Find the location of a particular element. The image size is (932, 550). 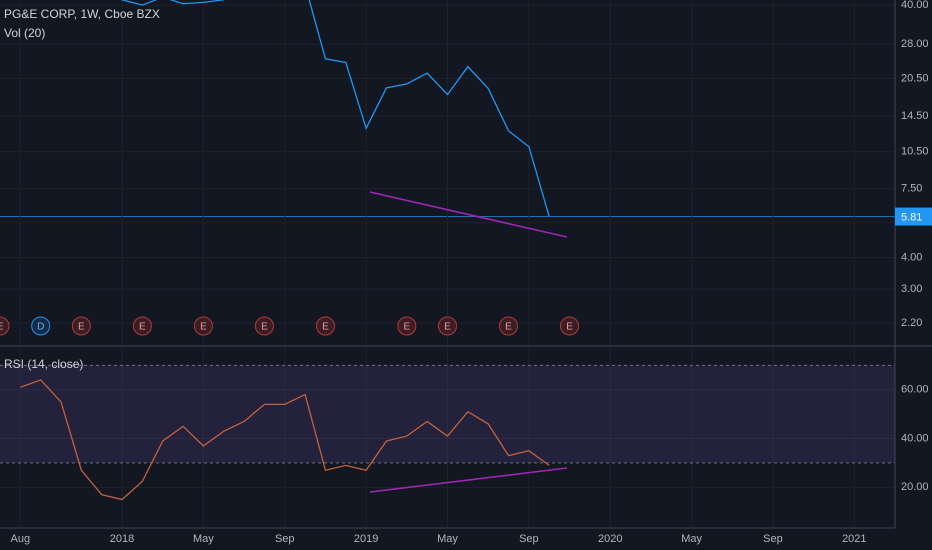

event-marker: D is located at coordinates (41, 326).